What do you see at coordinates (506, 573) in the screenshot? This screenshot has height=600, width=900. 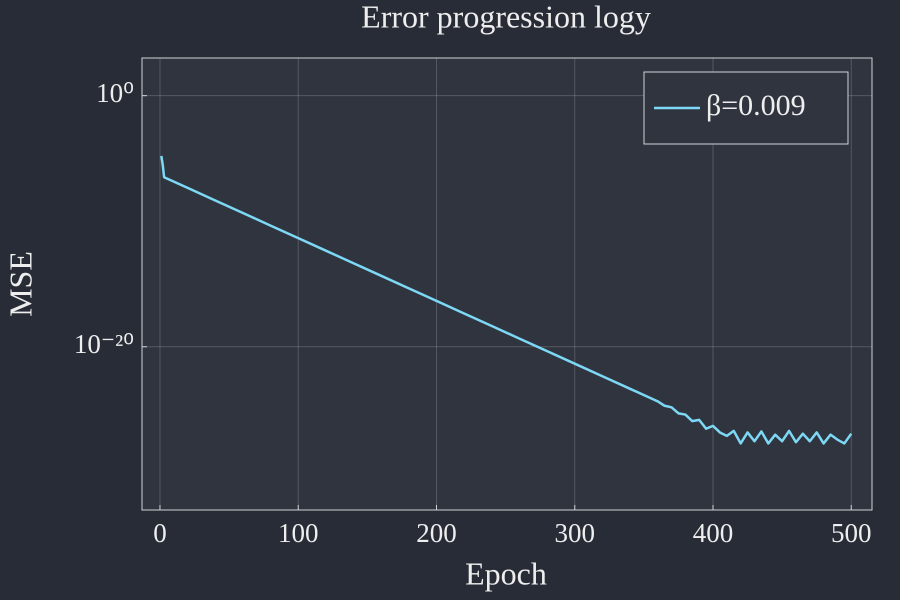 I see `x-axis-label: Epoch` at bounding box center [506, 573].